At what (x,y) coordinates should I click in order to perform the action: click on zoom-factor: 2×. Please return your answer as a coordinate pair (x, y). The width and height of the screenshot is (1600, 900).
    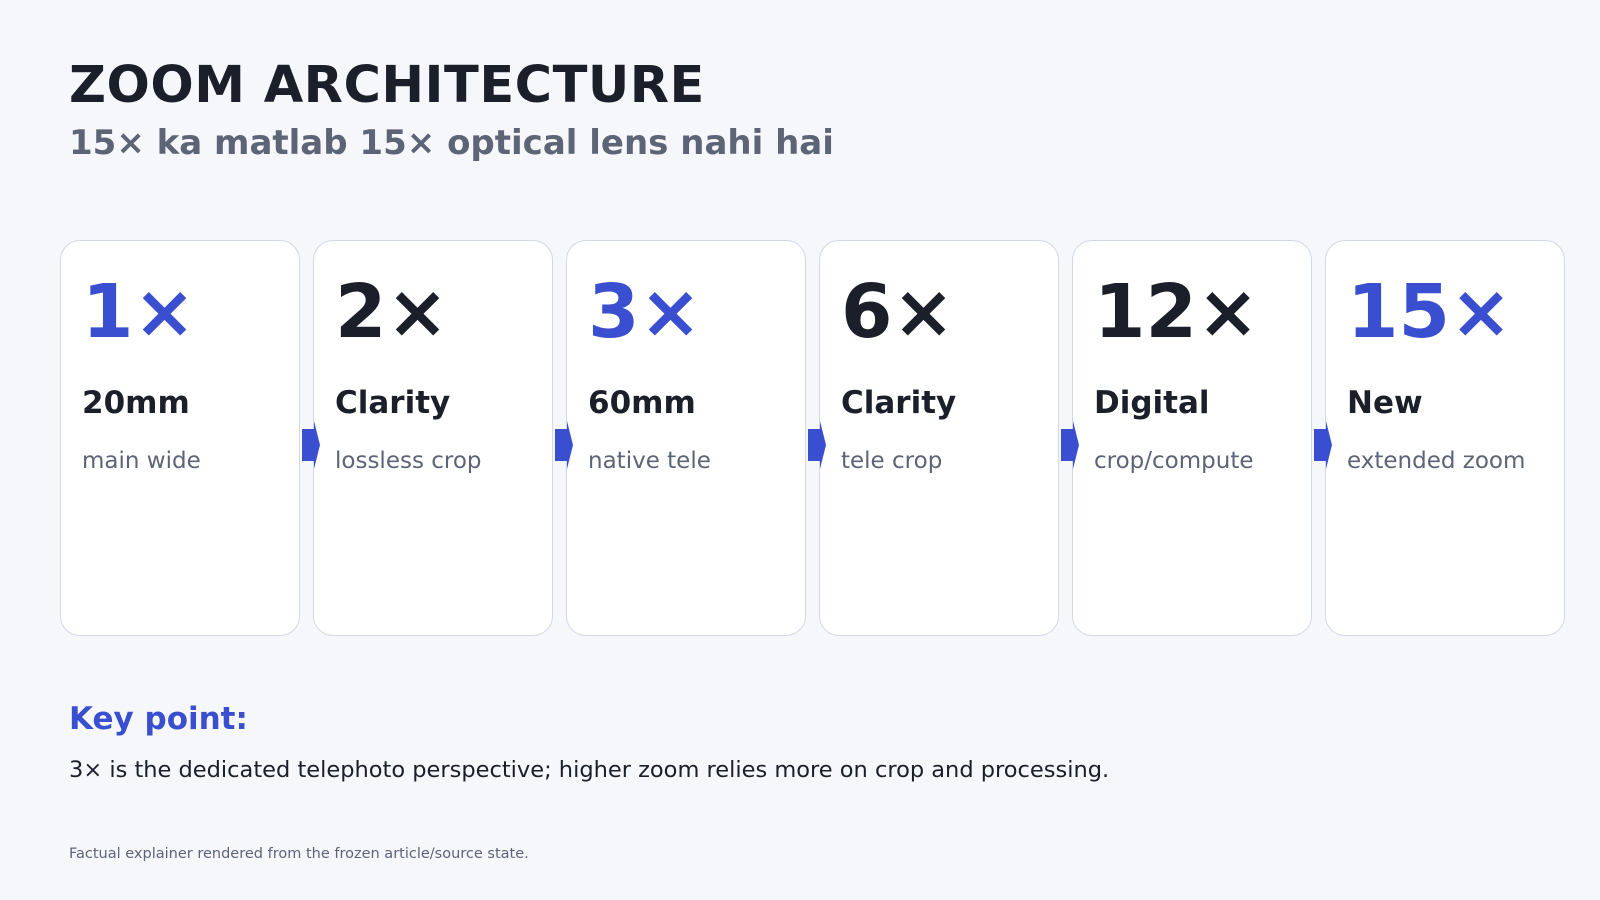
    Looking at the image, I should click on (392, 312).